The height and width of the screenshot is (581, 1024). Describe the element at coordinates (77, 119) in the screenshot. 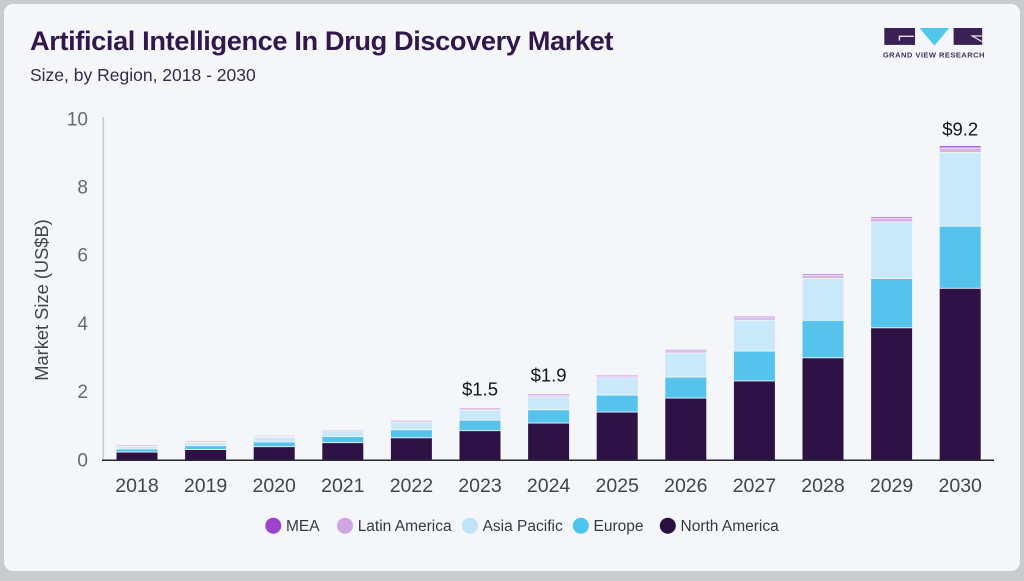

I see `svg-text: 10` at that location.